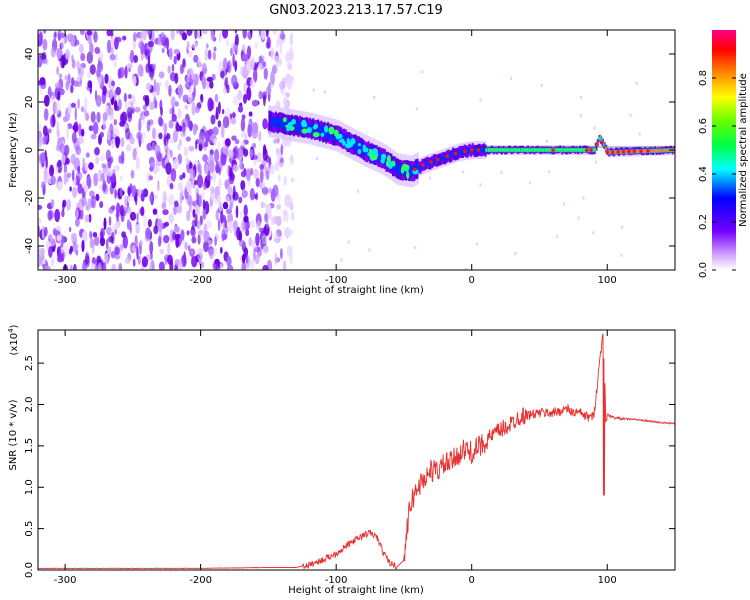 The width and height of the screenshot is (750, 600). I want to click on colorbar-tick-label-2: 0.4, so click(703, 174).